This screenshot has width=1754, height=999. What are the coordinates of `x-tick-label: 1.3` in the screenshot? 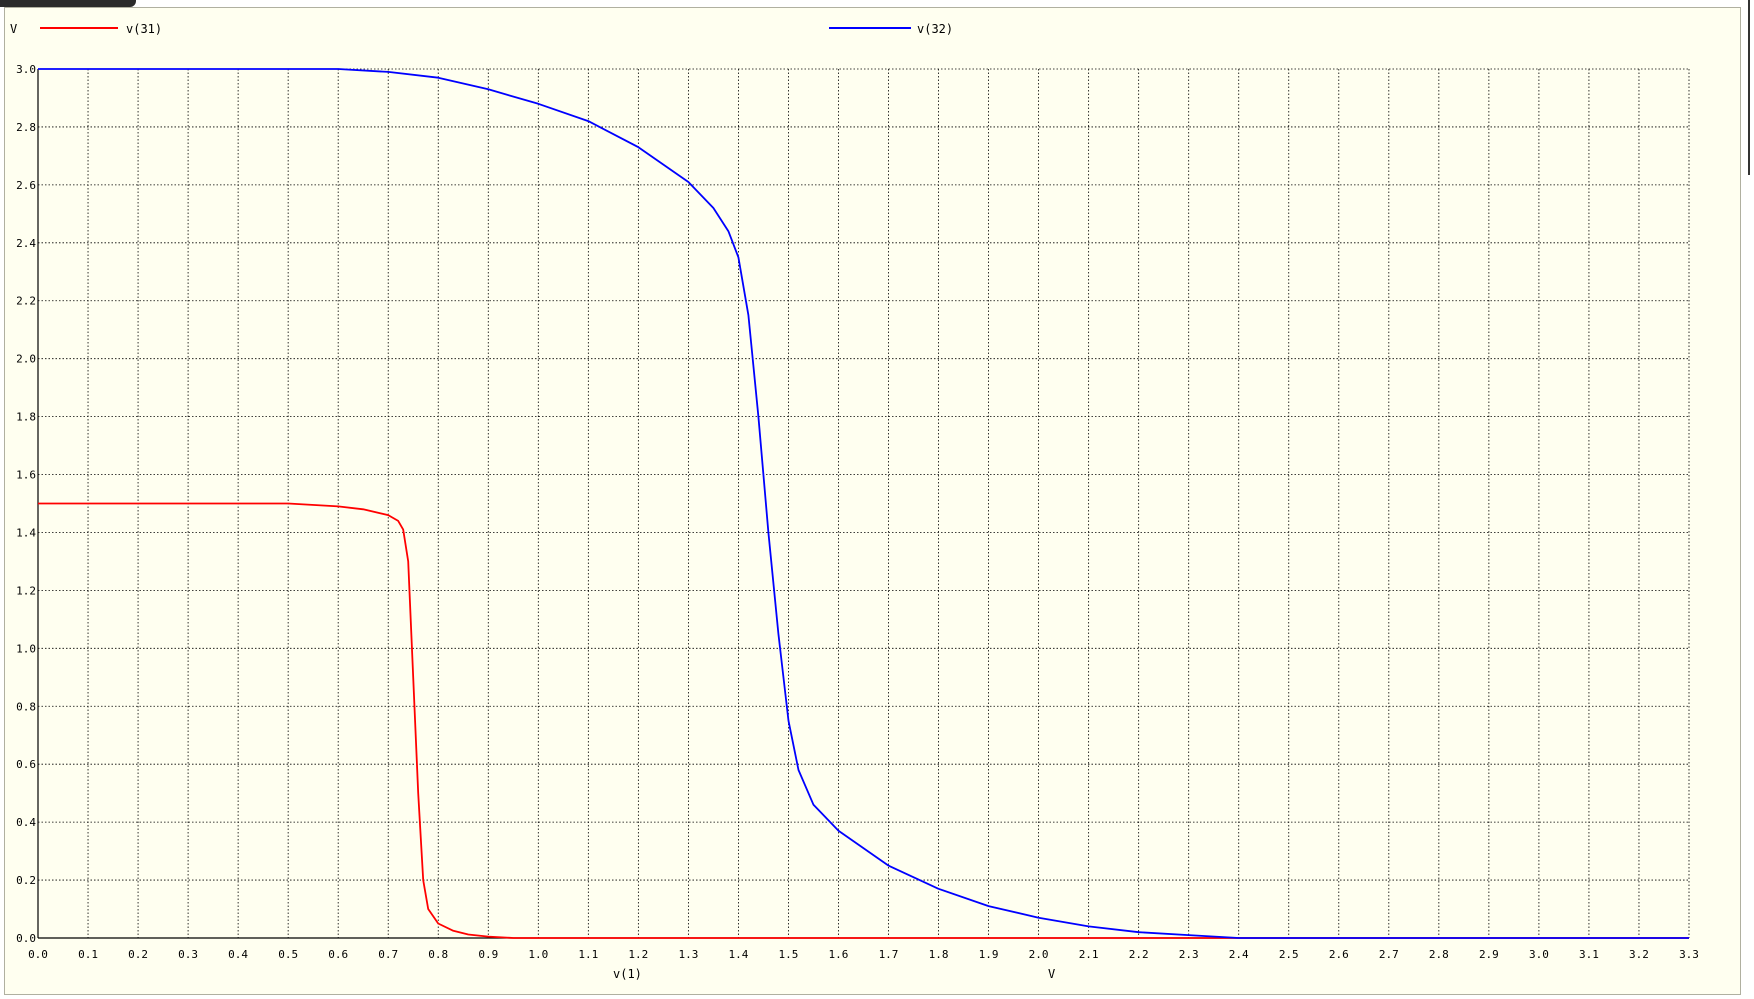 It's located at (688, 954).